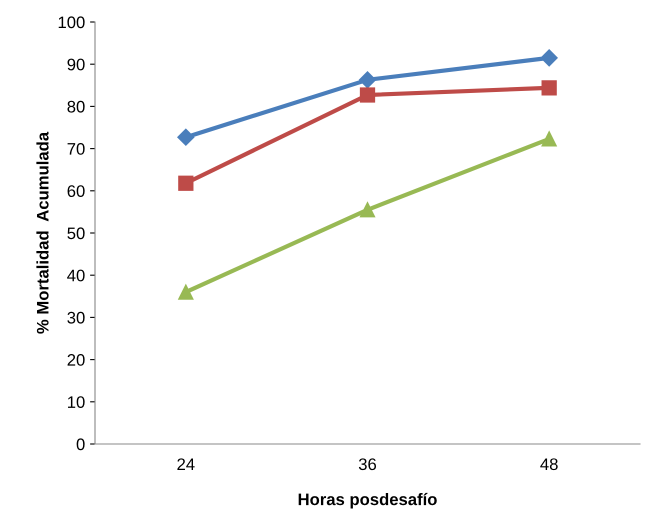  Describe the element at coordinates (42, 233) in the screenshot. I see `y-axis-title: % Mortalidad Acumulada` at that location.